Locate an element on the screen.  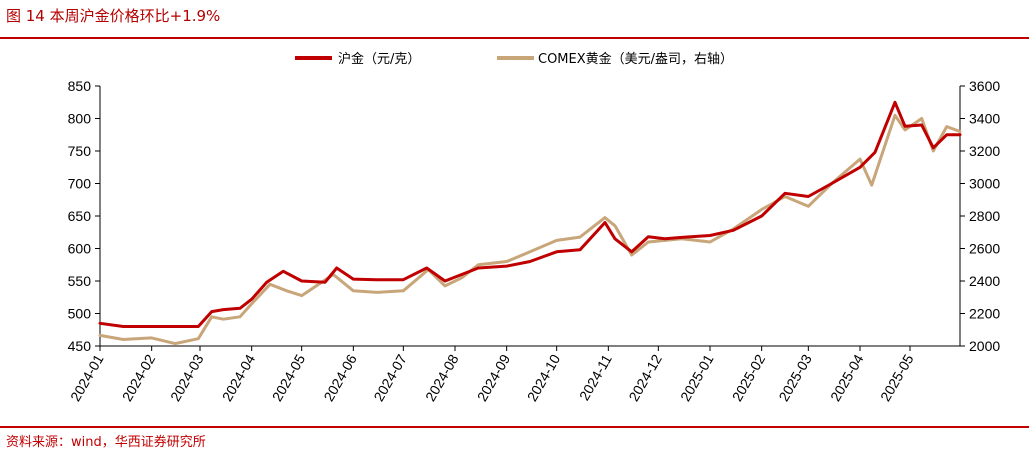
legend-label-comex-gold: COMEX黄金（美元/盎司，右轴） is located at coordinates (635, 59).